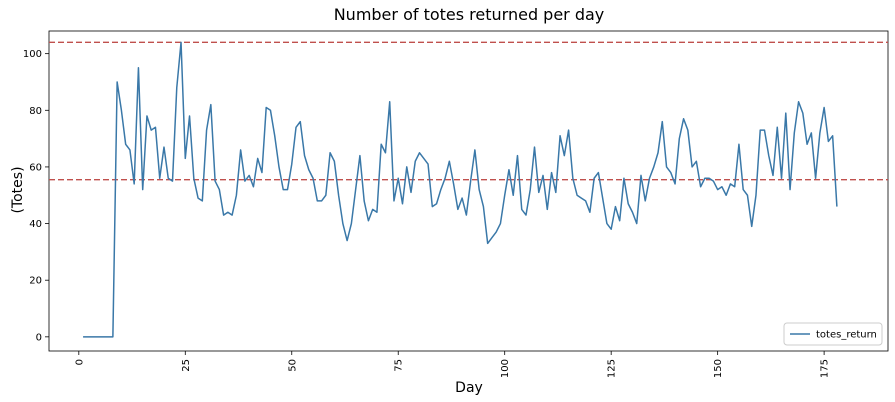 Image resolution: width=895 pixels, height=402 pixels. I want to click on x-tick-label: 125, so click(612, 368).